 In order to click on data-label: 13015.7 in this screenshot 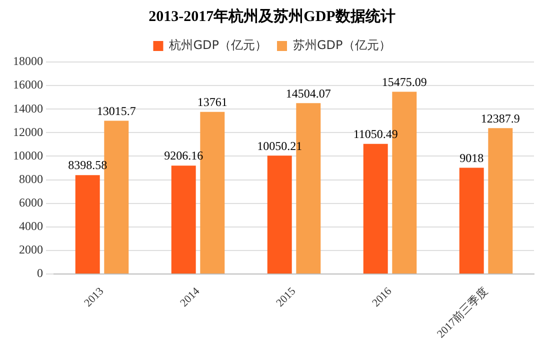, I will do `click(116, 111)`.